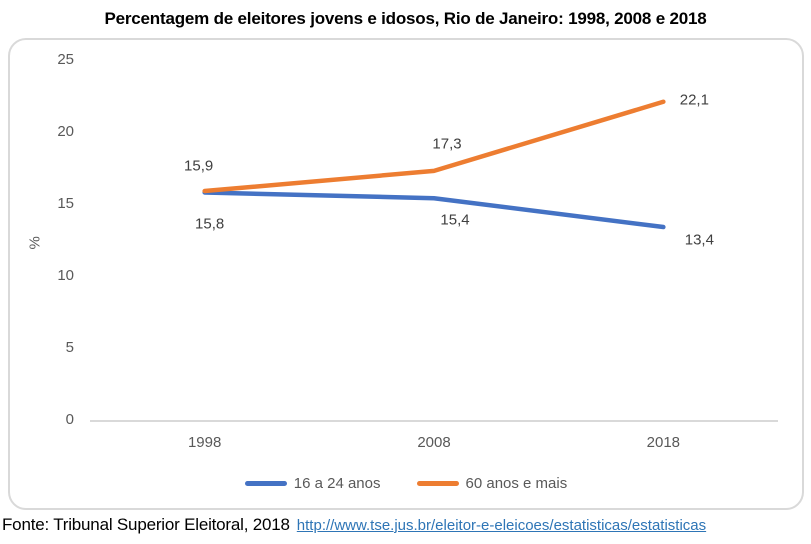 The width and height of the screenshot is (811, 544). What do you see at coordinates (199, 166) in the screenshot?
I see `data-label: 15,9` at bounding box center [199, 166].